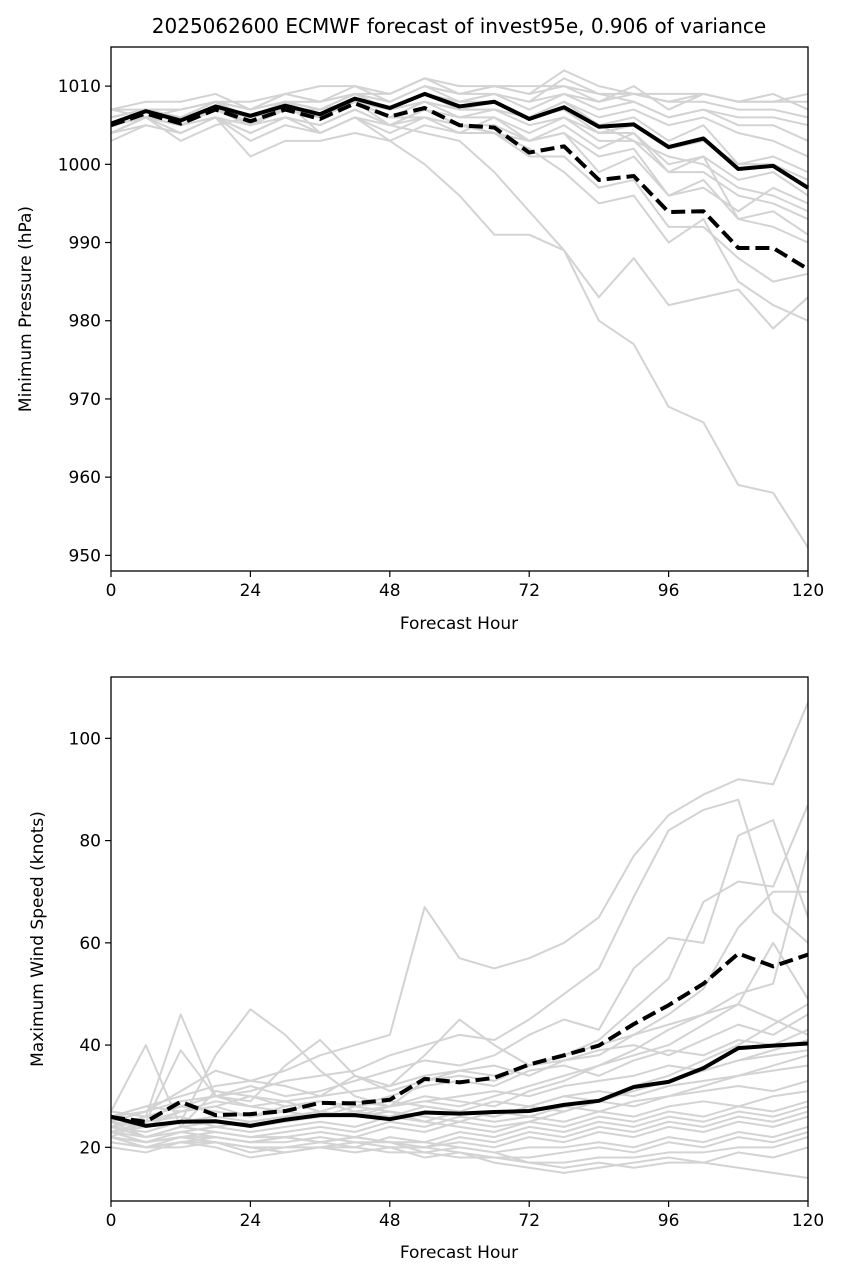 This screenshot has height=1279, width=859. I want to click on wind-y-tick-label: 80, so click(90, 842).